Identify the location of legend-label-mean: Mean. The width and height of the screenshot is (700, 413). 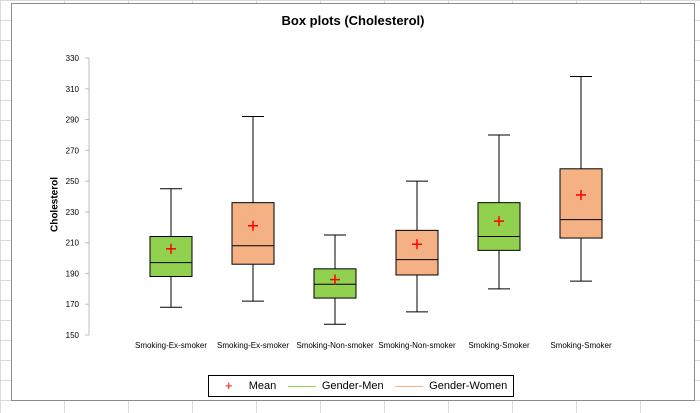
(262, 386).